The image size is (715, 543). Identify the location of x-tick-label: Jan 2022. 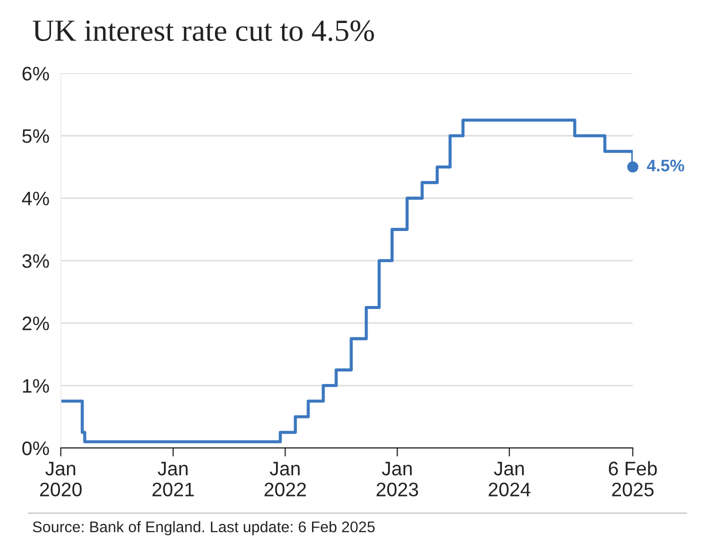
(285, 479).